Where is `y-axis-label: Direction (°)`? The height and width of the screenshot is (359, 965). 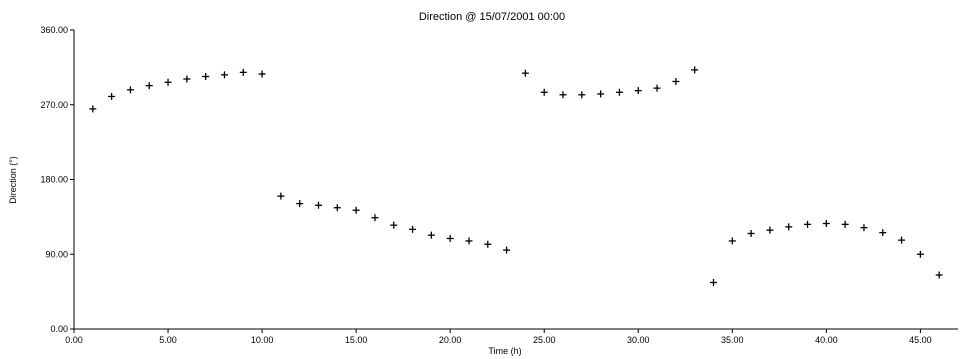 y-axis-label: Direction (°) is located at coordinates (13, 180).